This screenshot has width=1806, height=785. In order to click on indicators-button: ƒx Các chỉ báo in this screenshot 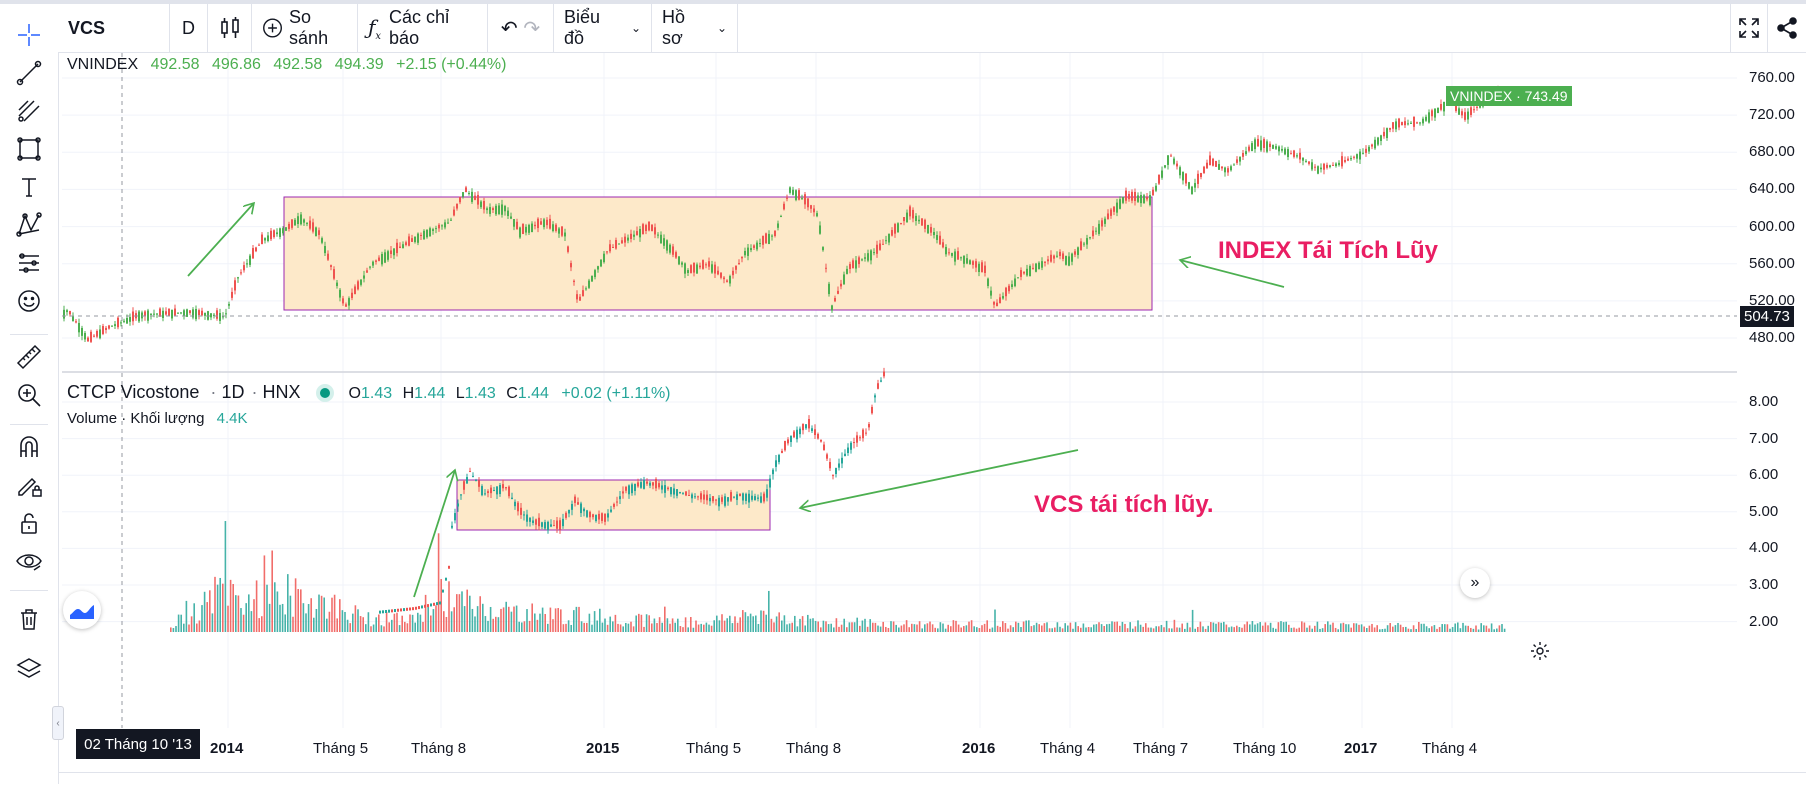, I will do `click(423, 28)`.